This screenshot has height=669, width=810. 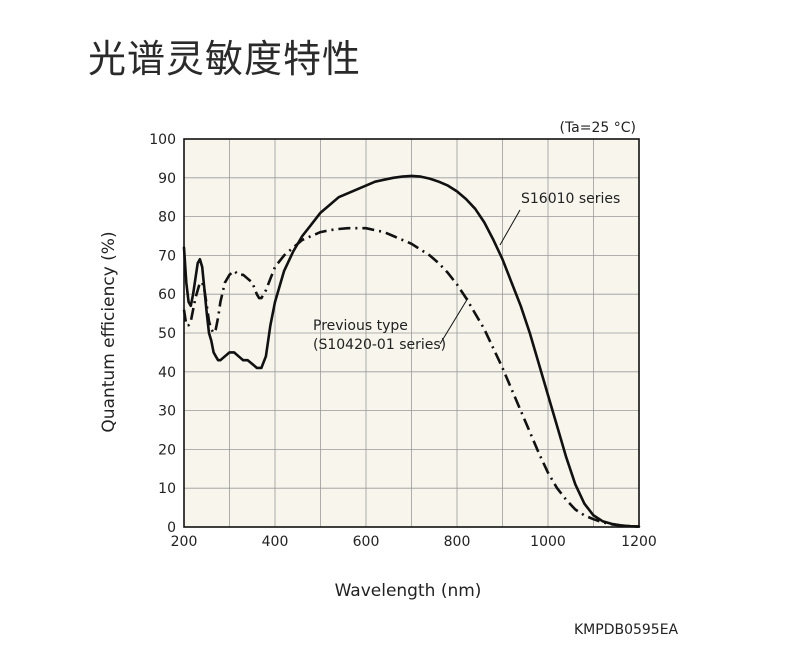 What do you see at coordinates (225, 59) in the screenshot?
I see `page-title: 光谱灵敏度特性` at bounding box center [225, 59].